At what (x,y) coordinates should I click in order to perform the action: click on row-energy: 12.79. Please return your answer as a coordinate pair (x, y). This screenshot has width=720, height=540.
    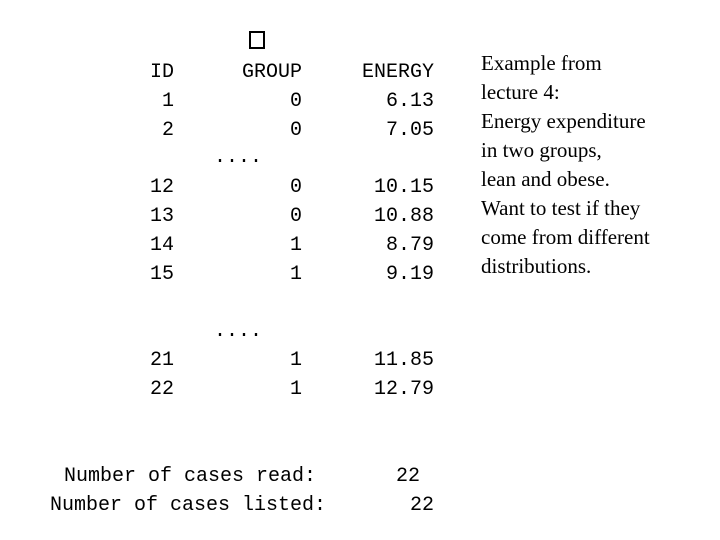
    Looking at the image, I should click on (403, 389).